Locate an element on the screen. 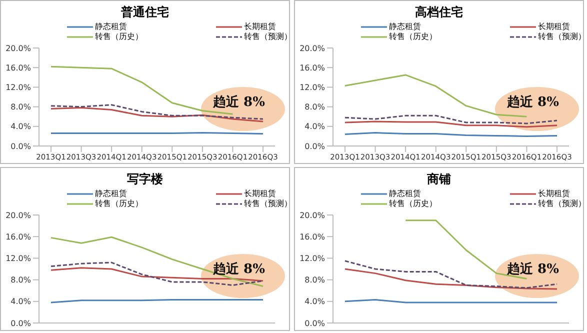  chart-title: 商铺 is located at coordinates (439, 179).